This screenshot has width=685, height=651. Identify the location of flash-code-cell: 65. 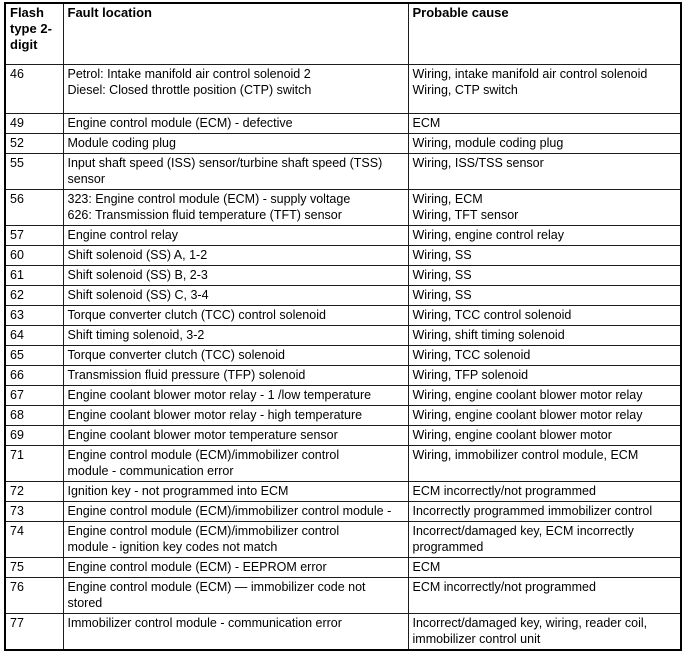
(34, 355).